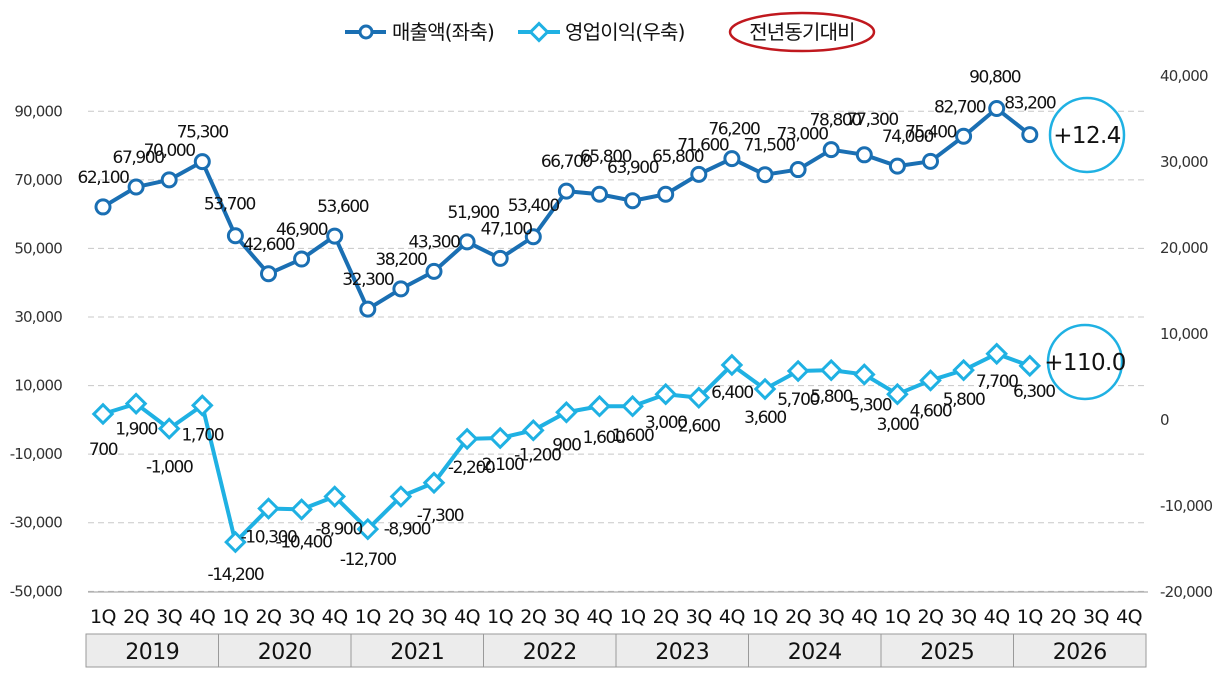 This screenshot has width=1229, height=686. I want to click on y-left-tick-label: -50,000, so click(36, 591).